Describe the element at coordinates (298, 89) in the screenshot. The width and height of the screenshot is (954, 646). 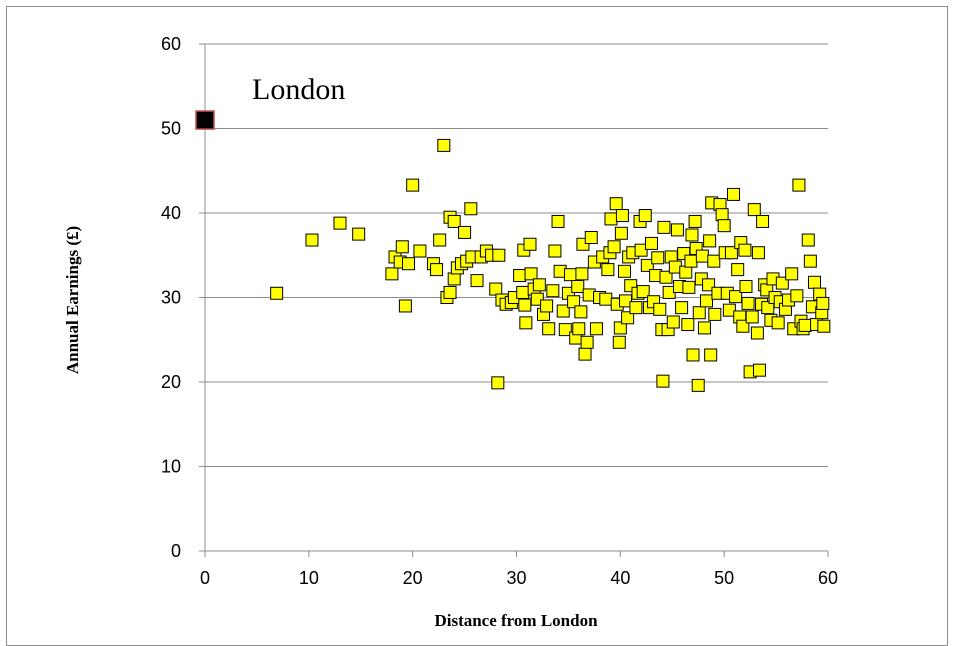
I see `annotation-london: London` at that location.